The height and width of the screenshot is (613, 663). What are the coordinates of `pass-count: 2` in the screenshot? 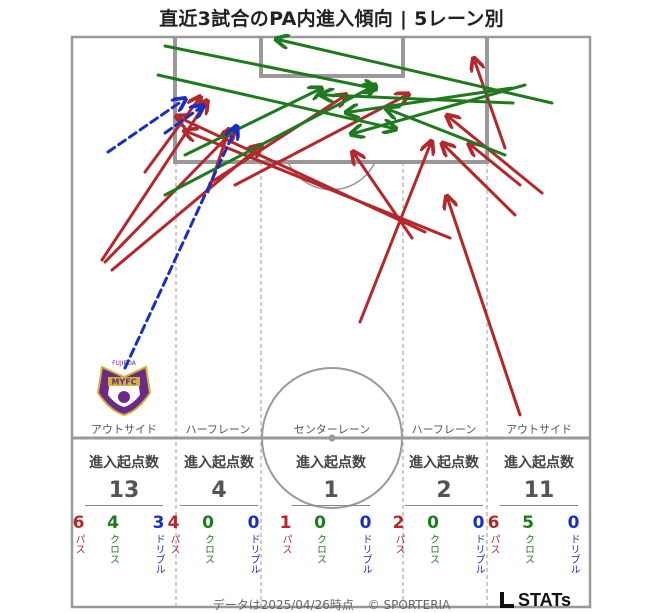 It's located at (398, 523).